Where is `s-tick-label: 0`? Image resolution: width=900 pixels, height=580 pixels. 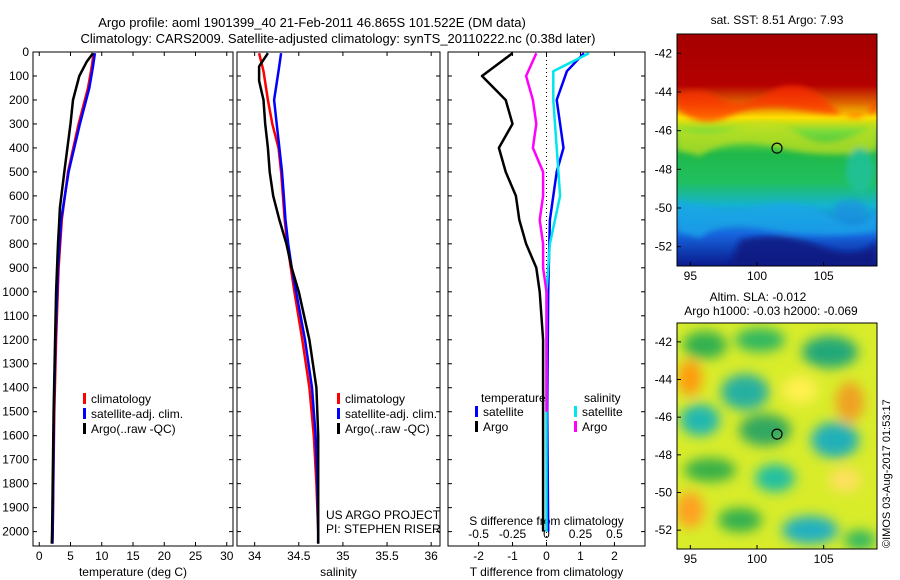
s-tick-label: 0 is located at coordinates (546, 534).